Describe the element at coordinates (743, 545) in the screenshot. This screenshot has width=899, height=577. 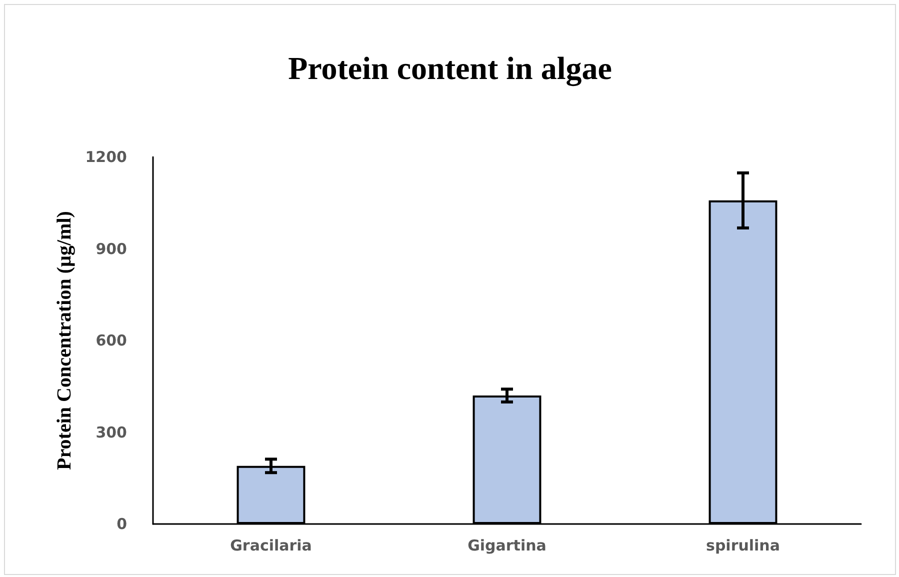
I see `x-tick-label: spirulina` at that location.